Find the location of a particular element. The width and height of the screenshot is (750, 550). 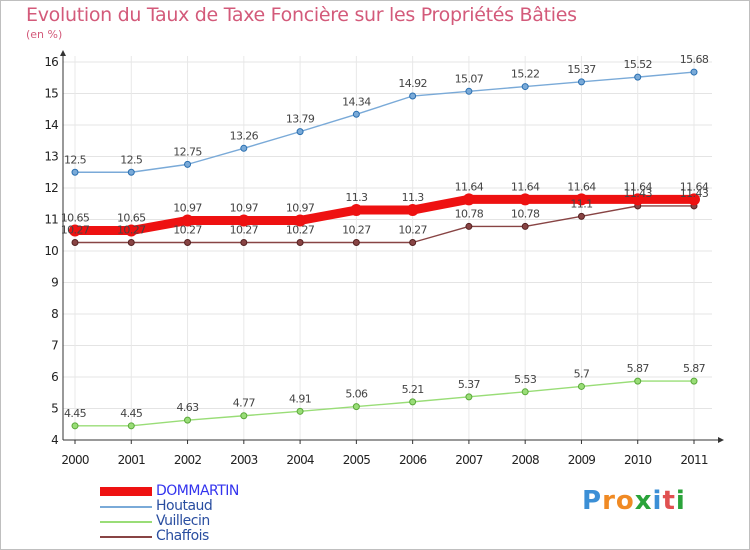

x-tick-label: 2002 is located at coordinates (188, 460).